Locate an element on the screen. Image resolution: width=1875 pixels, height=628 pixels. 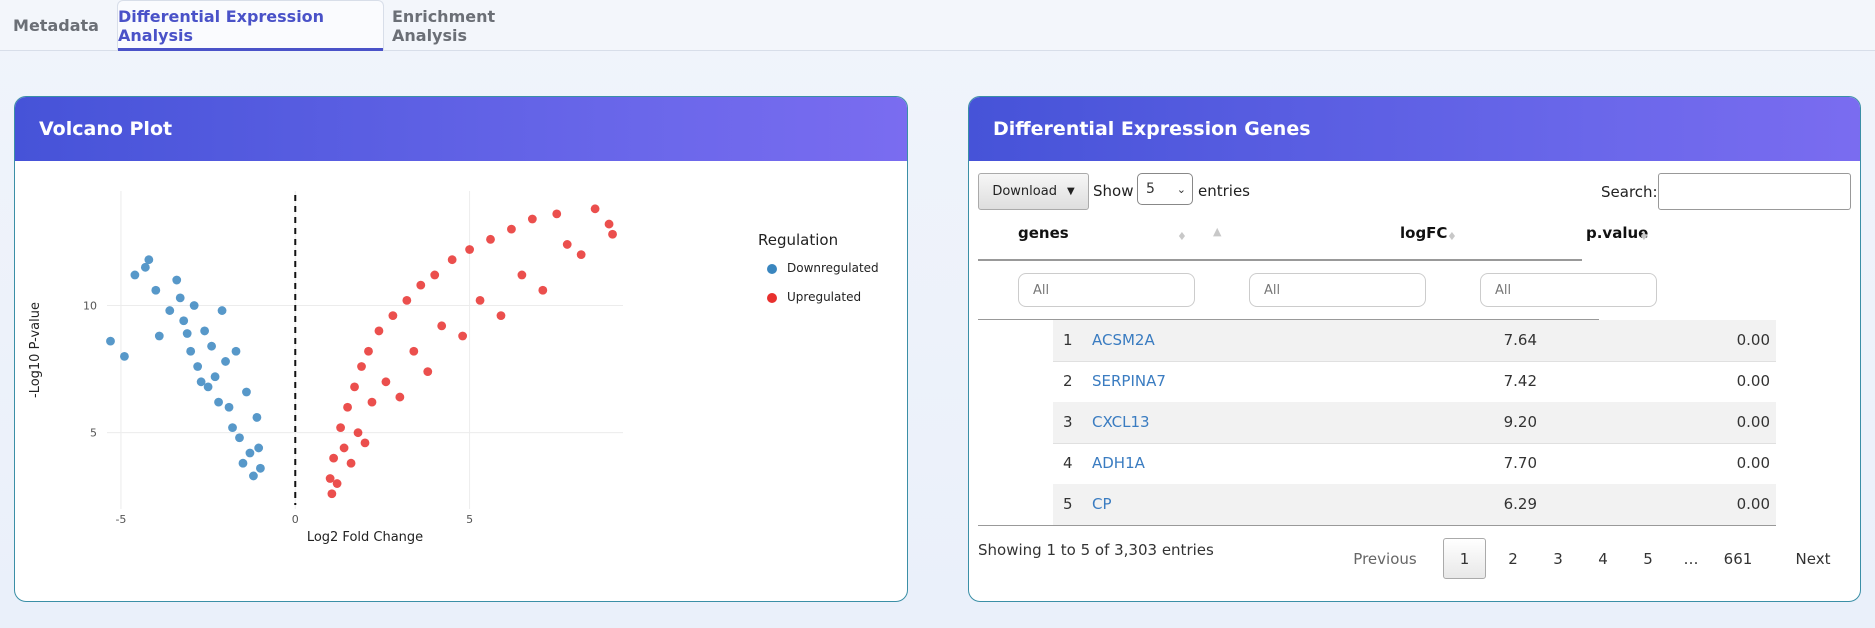
row-index: 3 is located at coordinates (1068, 422).